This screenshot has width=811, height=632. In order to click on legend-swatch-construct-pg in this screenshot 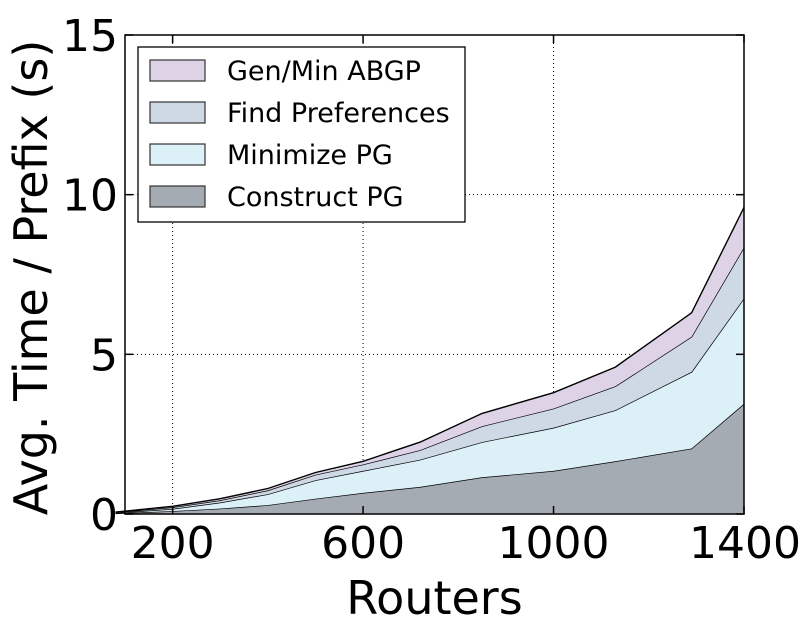, I will do `click(177, 196)`.